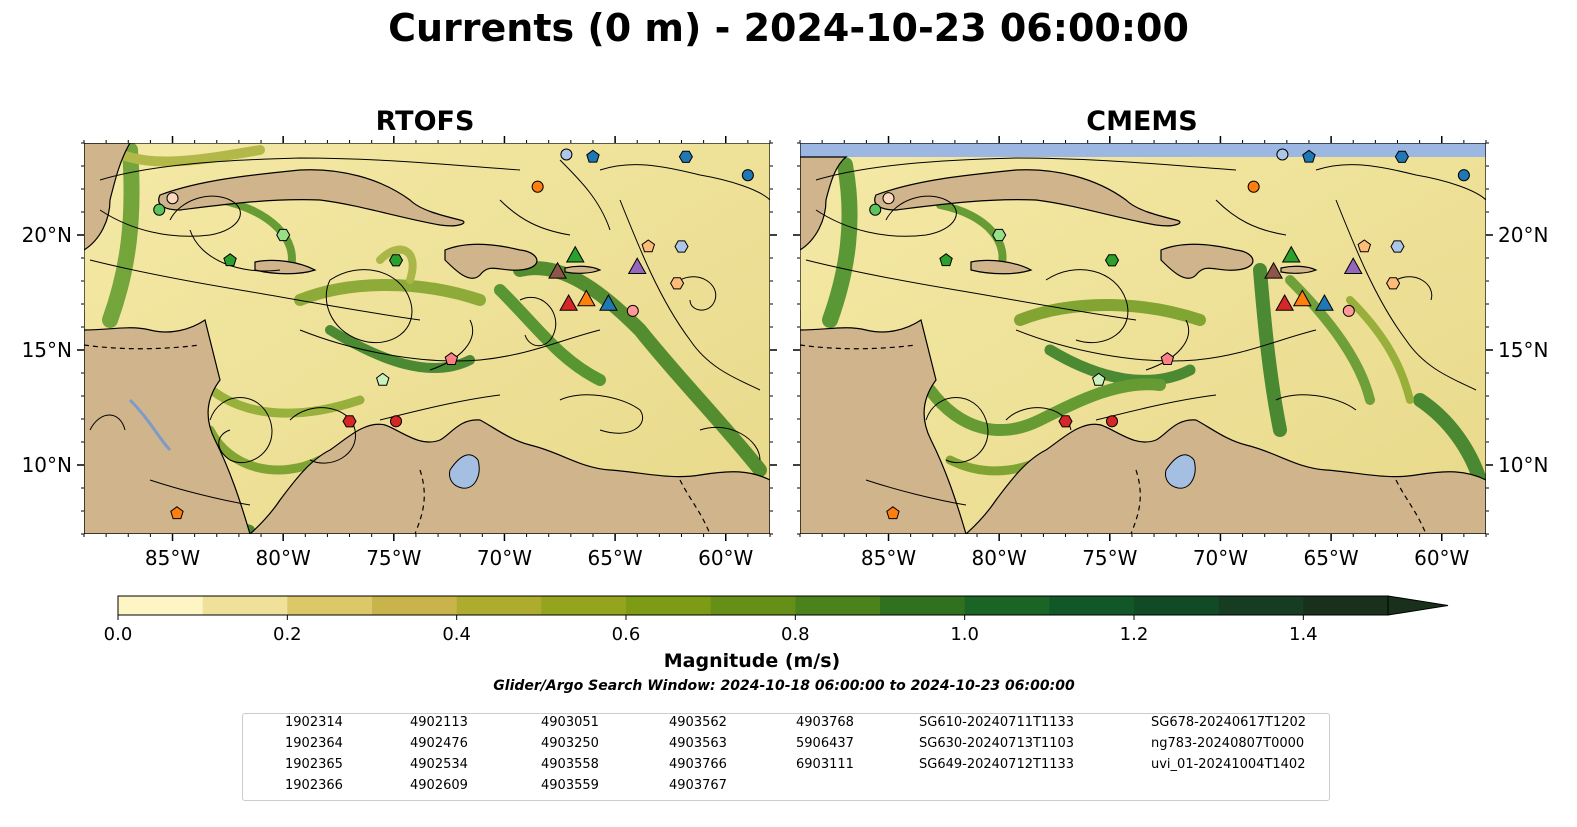 This screenshot has height=827, width=1577. I want to click on land-puerto-rico, so click(583, 269).